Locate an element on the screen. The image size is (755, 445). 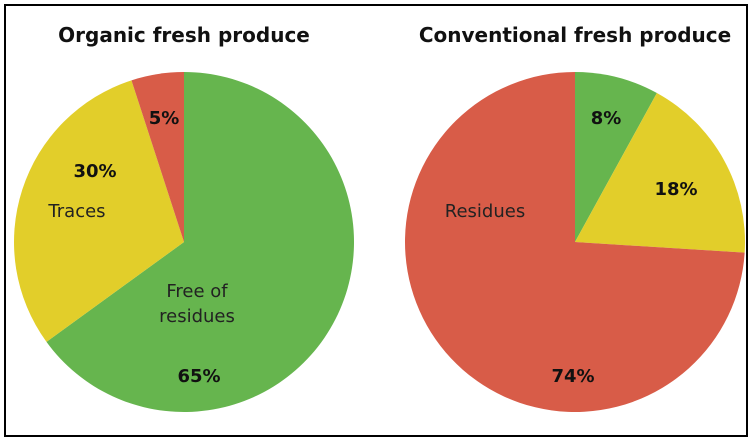
organic-slice-residues is located at coordinates (157, 157).